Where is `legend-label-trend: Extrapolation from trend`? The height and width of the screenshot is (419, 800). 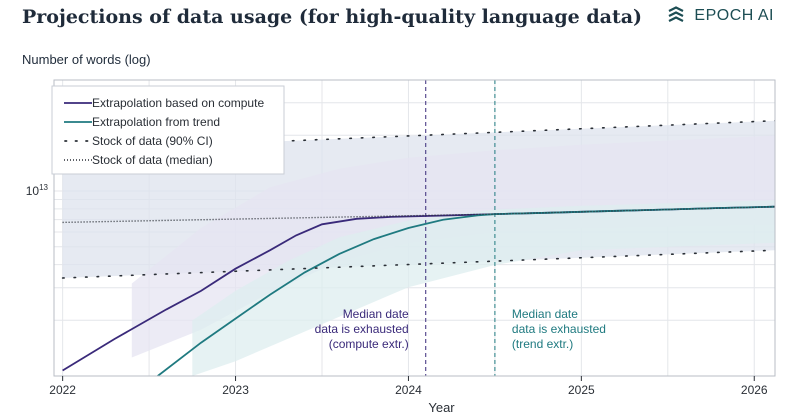
legend-label-trend: Extrapolation from trend is located at coordinates (156, 122).